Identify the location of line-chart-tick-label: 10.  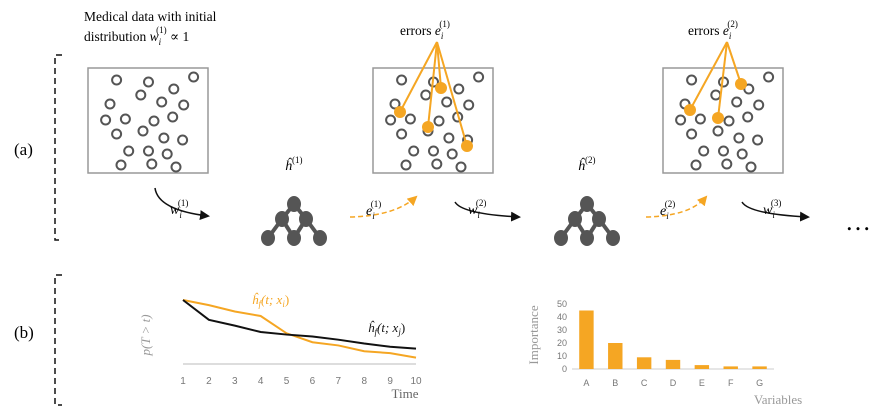
(416, 381).